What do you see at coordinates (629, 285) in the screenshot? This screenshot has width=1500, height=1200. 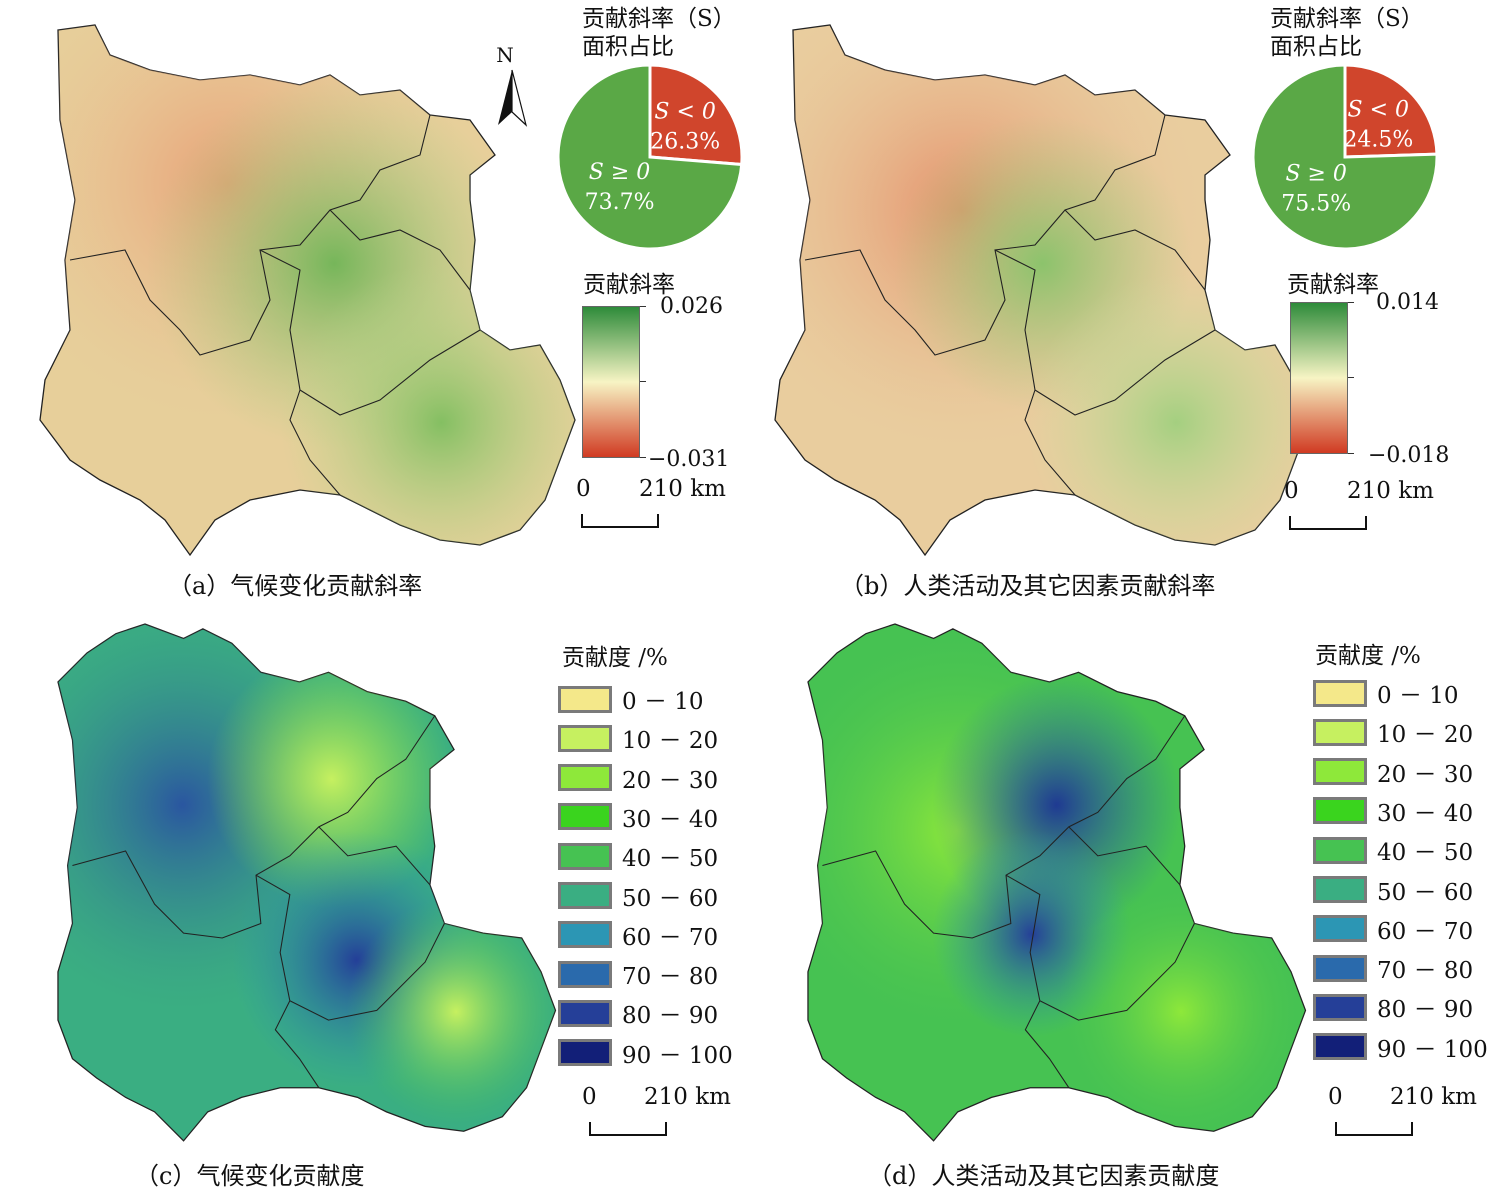 I see `gradient-legend-title-a: 贡献斜率` at bounding box center [629, 285].